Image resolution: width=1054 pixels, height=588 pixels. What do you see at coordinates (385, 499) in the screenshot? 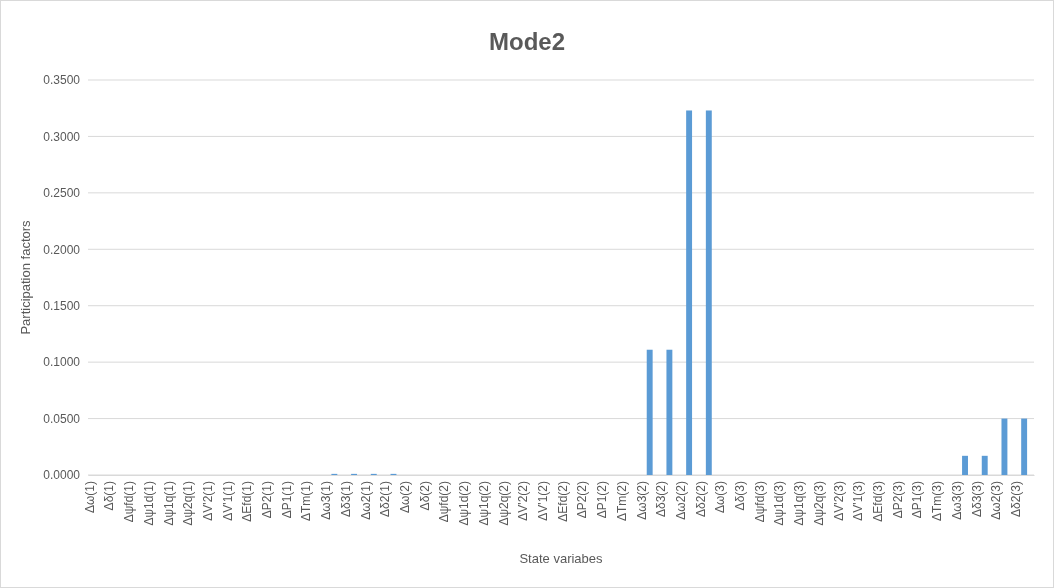
I see `x-tick-label: Δδ2(1)` at bounding box center [385, 499].